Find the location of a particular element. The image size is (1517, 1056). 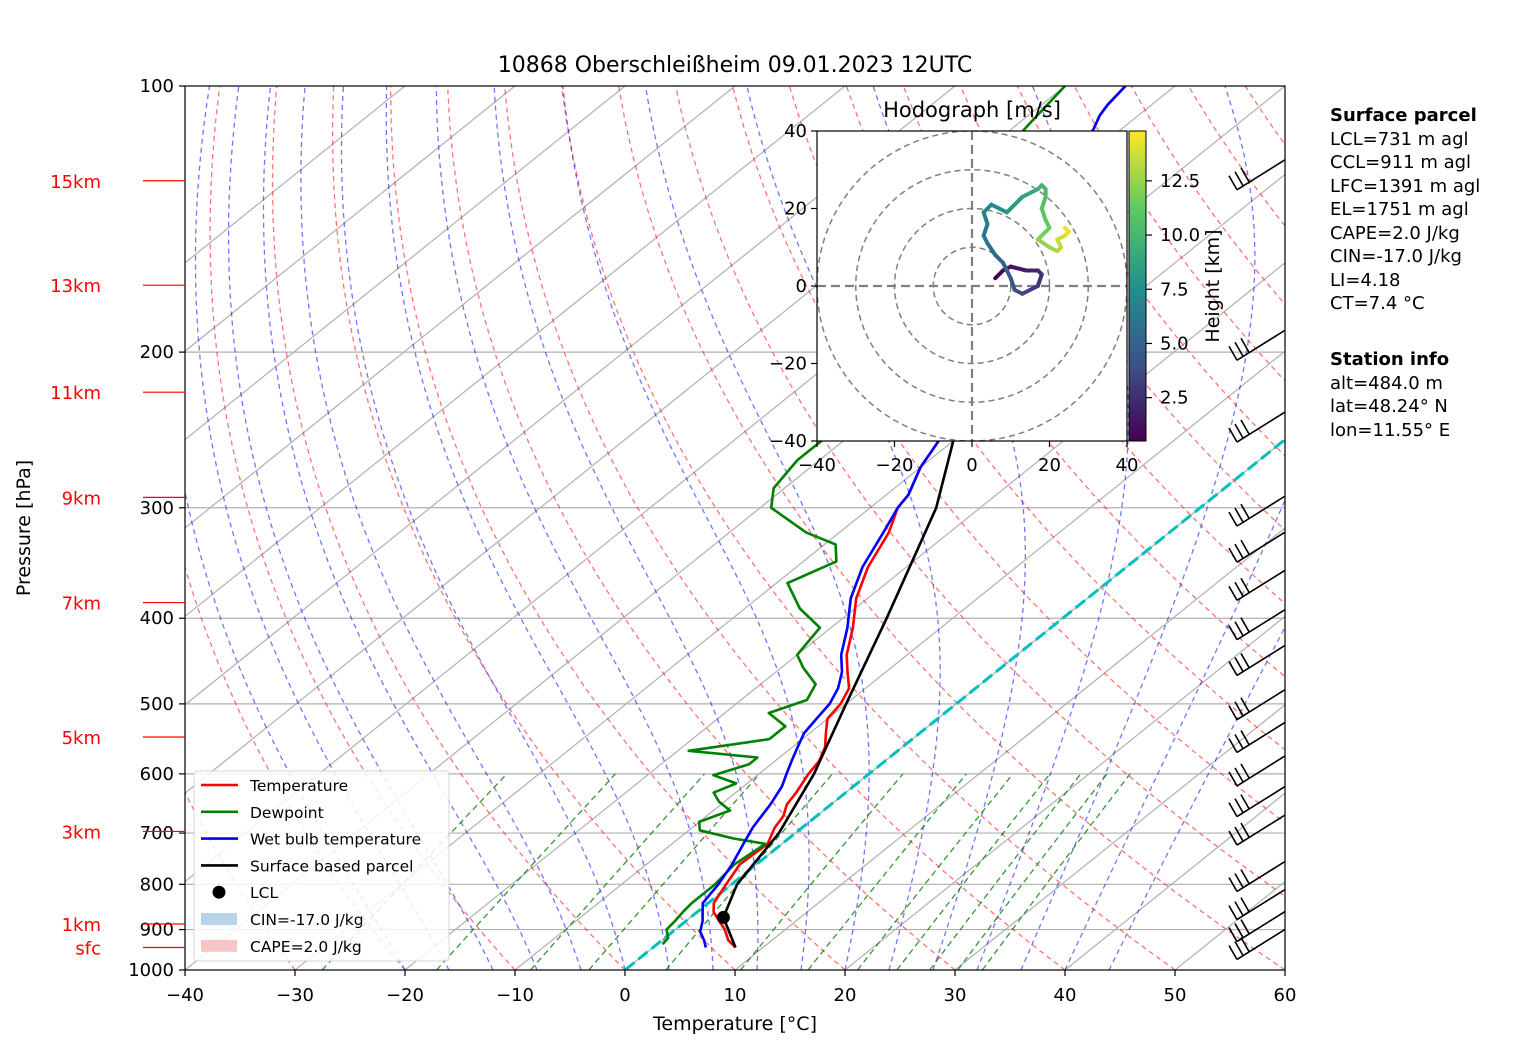

legend-label: Surface based parcel is located at coordinates (331, 866).